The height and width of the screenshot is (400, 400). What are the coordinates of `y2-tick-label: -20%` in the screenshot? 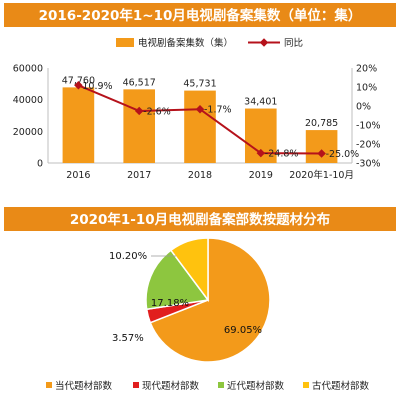 It's located at (368, 145).